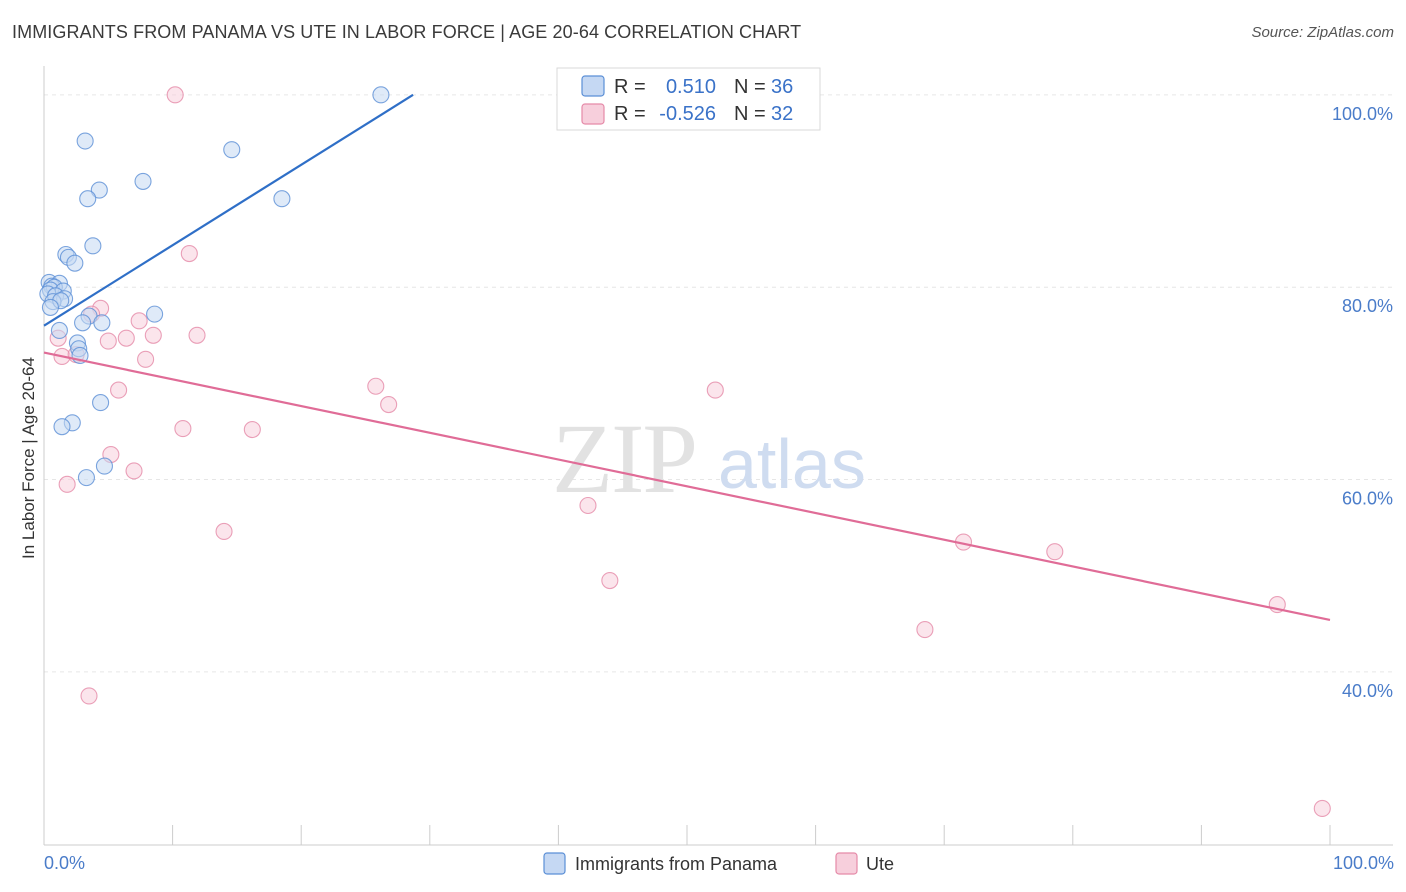 The width and height of the screenshot is (1406, 892). I want to click on legend-r-value-ute: -0.526, so click(687, 114).